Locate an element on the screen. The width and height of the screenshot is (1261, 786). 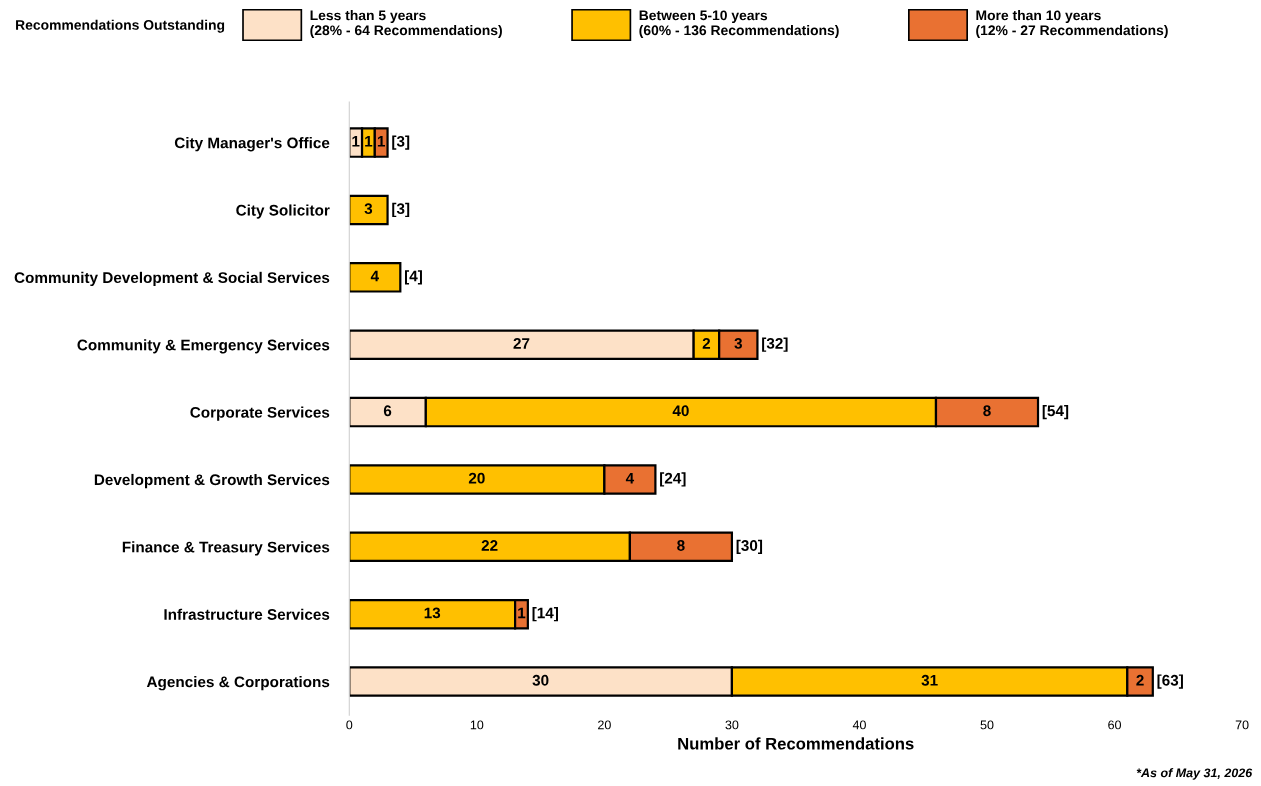
x-axis-title: Number of Recommendations is located at coordinates (796, 743).